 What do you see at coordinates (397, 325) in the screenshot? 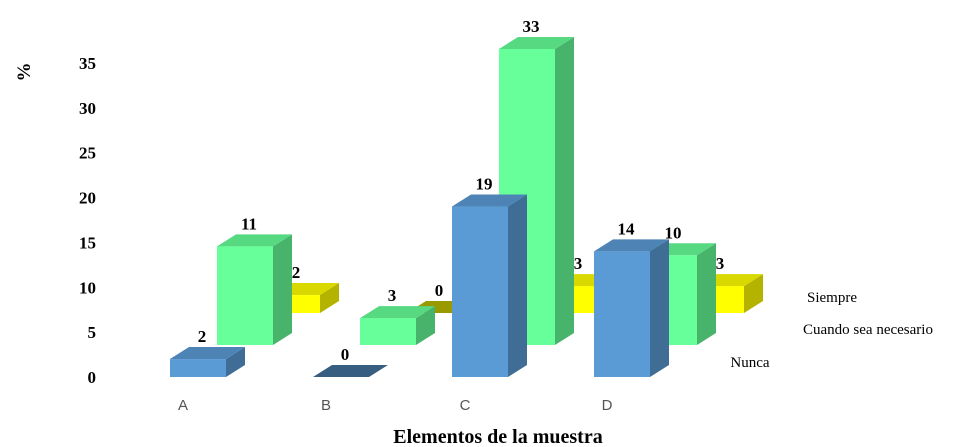
I see `bar-cuando-sea-necesario-b` at bounding box center [397, 325].